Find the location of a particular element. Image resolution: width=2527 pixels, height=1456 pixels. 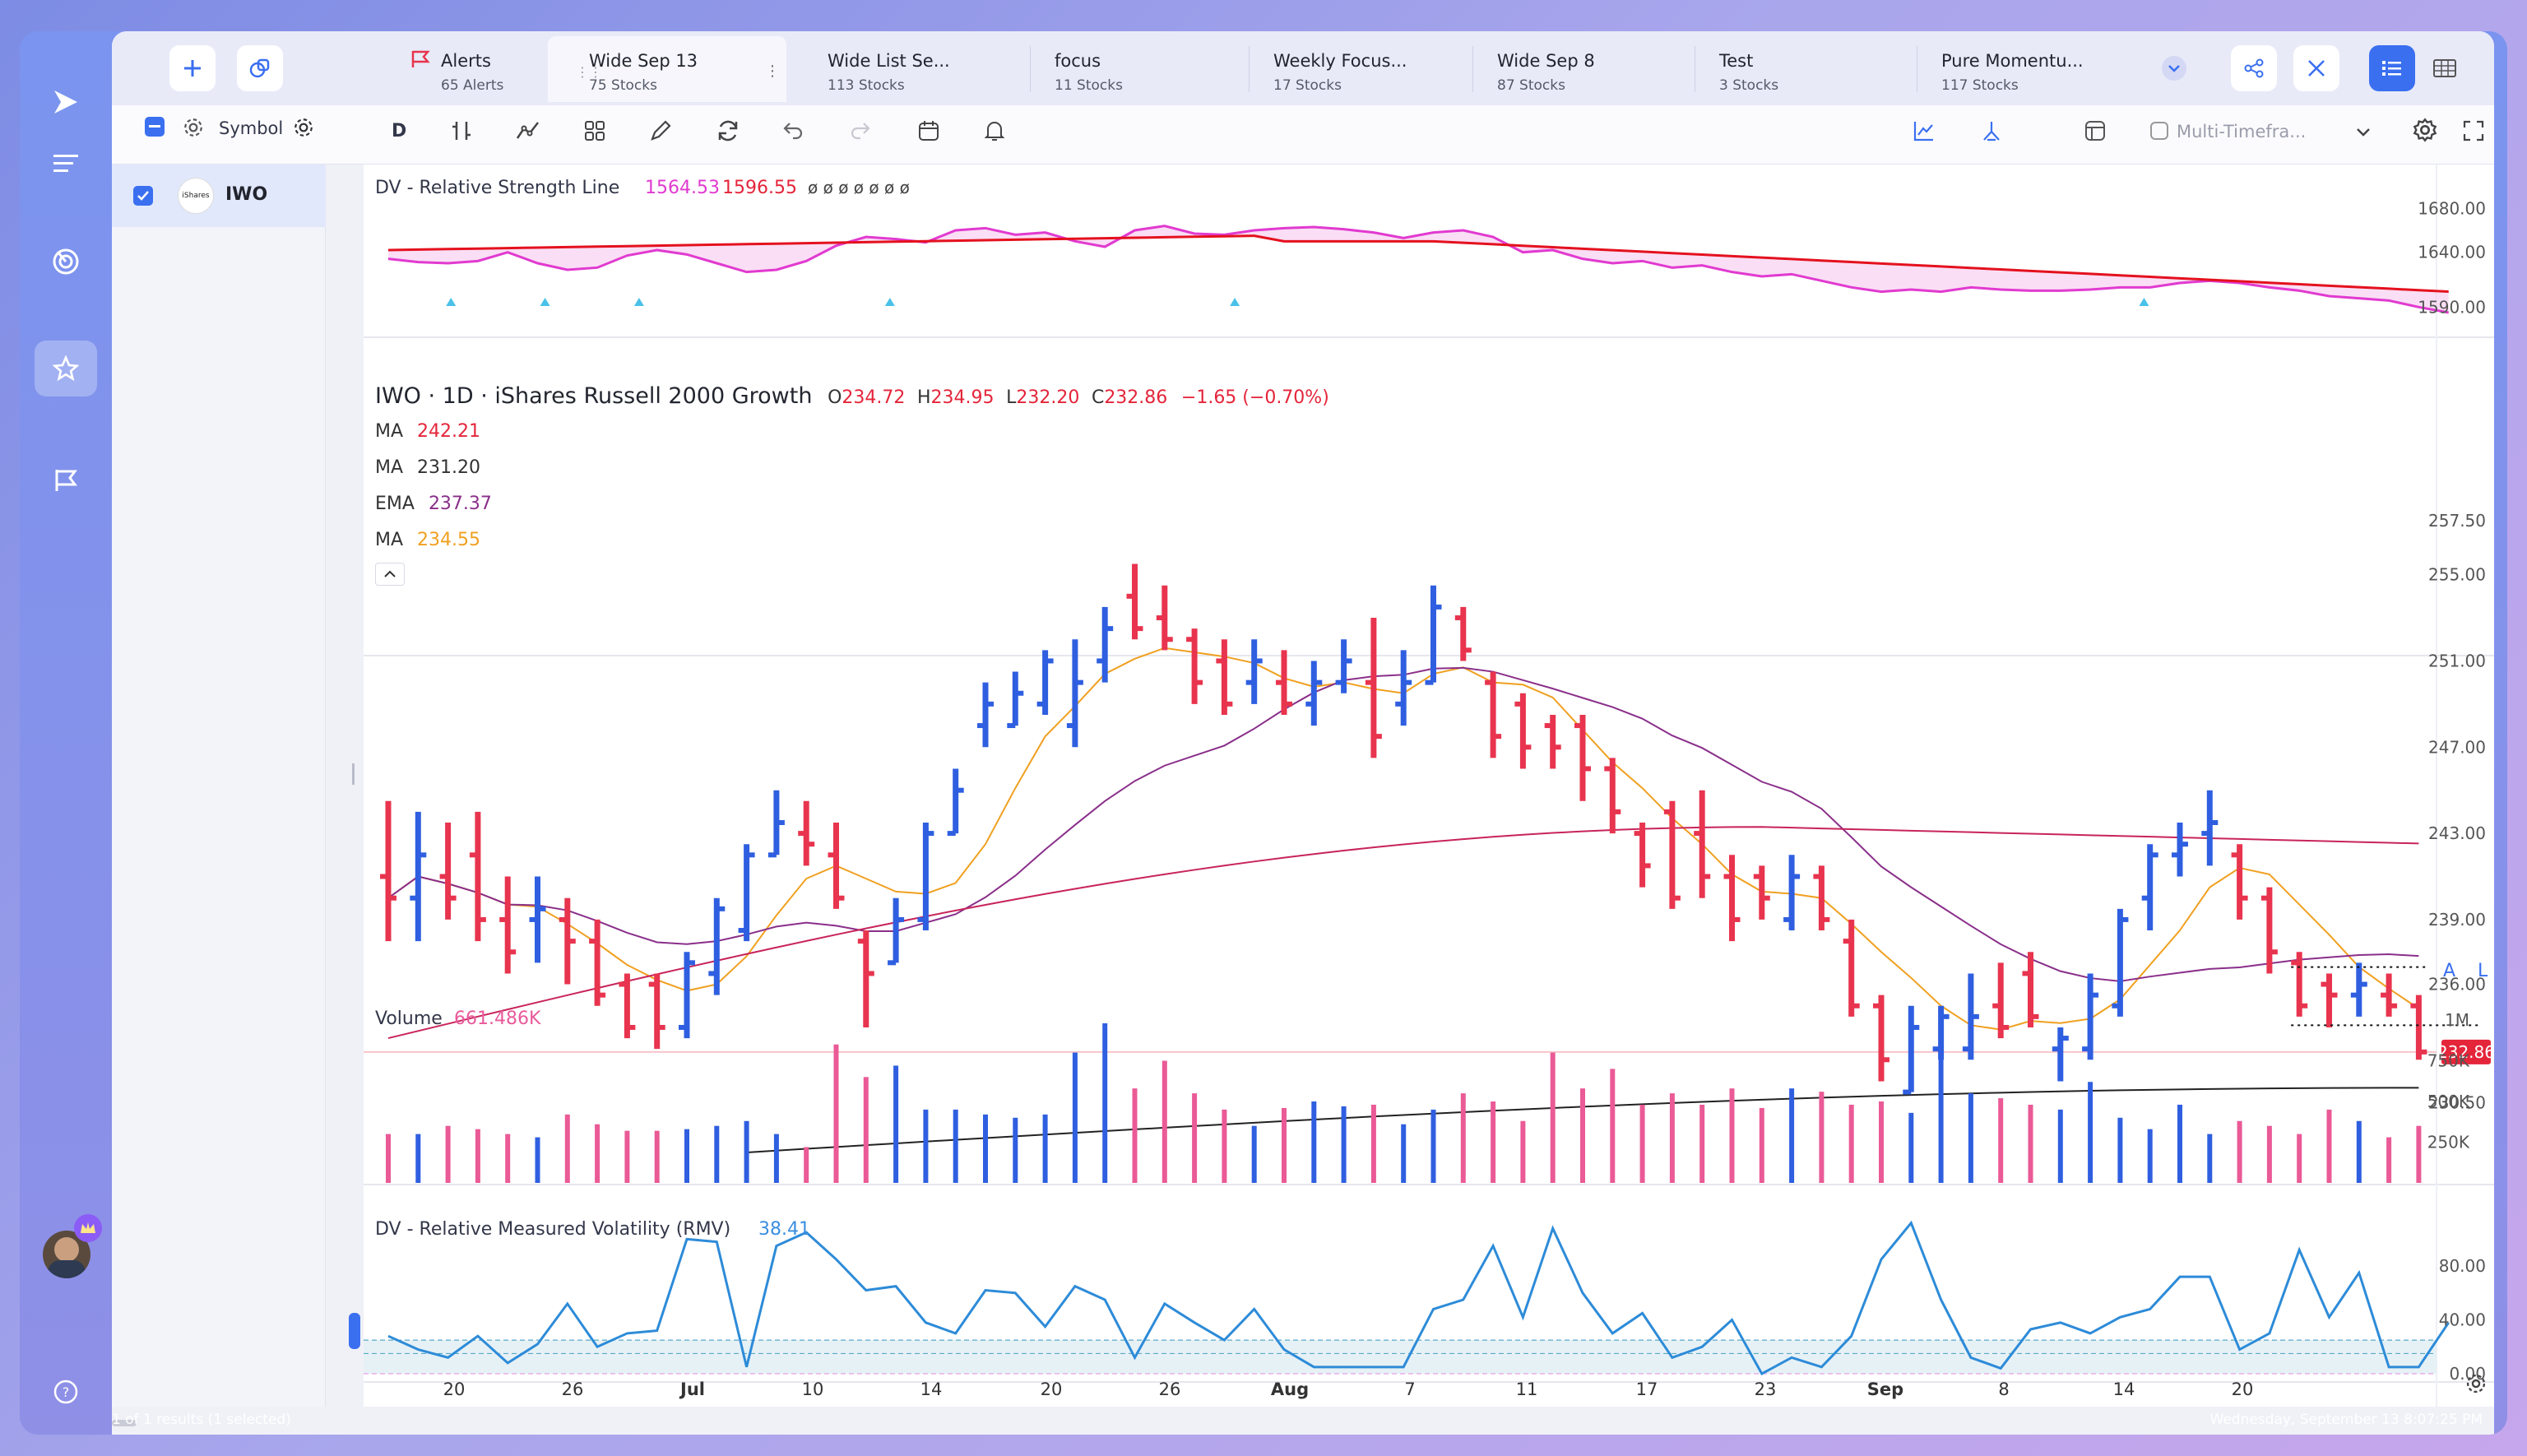

volume-scale-tick: 250K is located at coordinates (2449, 1142).